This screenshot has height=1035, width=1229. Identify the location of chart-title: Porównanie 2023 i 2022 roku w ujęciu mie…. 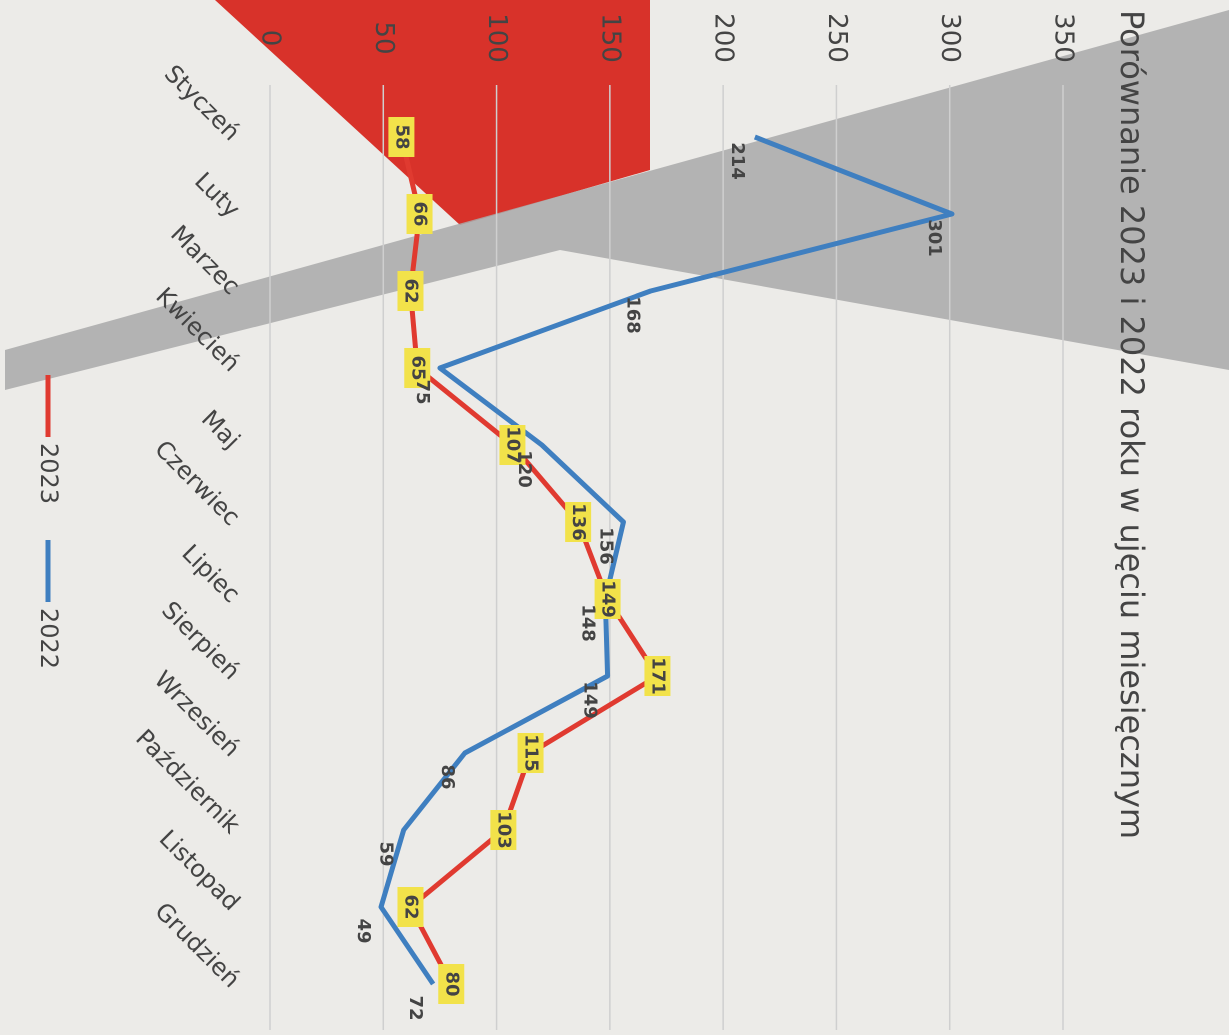
(1132, 424).